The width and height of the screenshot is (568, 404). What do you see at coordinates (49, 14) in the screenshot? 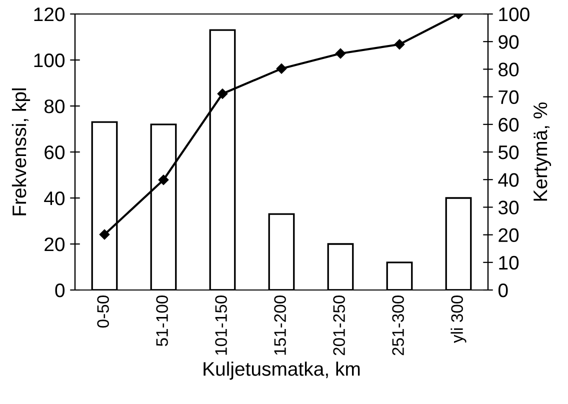
I see `y-tick-label: 120` at bounding box center [49, 14].